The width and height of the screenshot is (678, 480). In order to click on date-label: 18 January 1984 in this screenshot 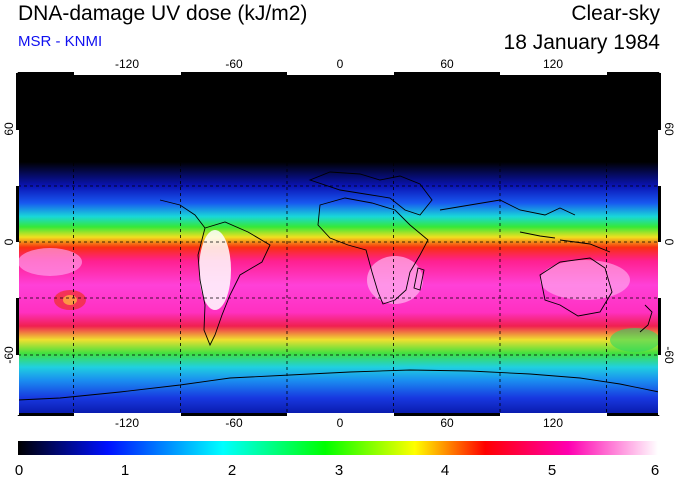, I will do `click(581, 42)`.